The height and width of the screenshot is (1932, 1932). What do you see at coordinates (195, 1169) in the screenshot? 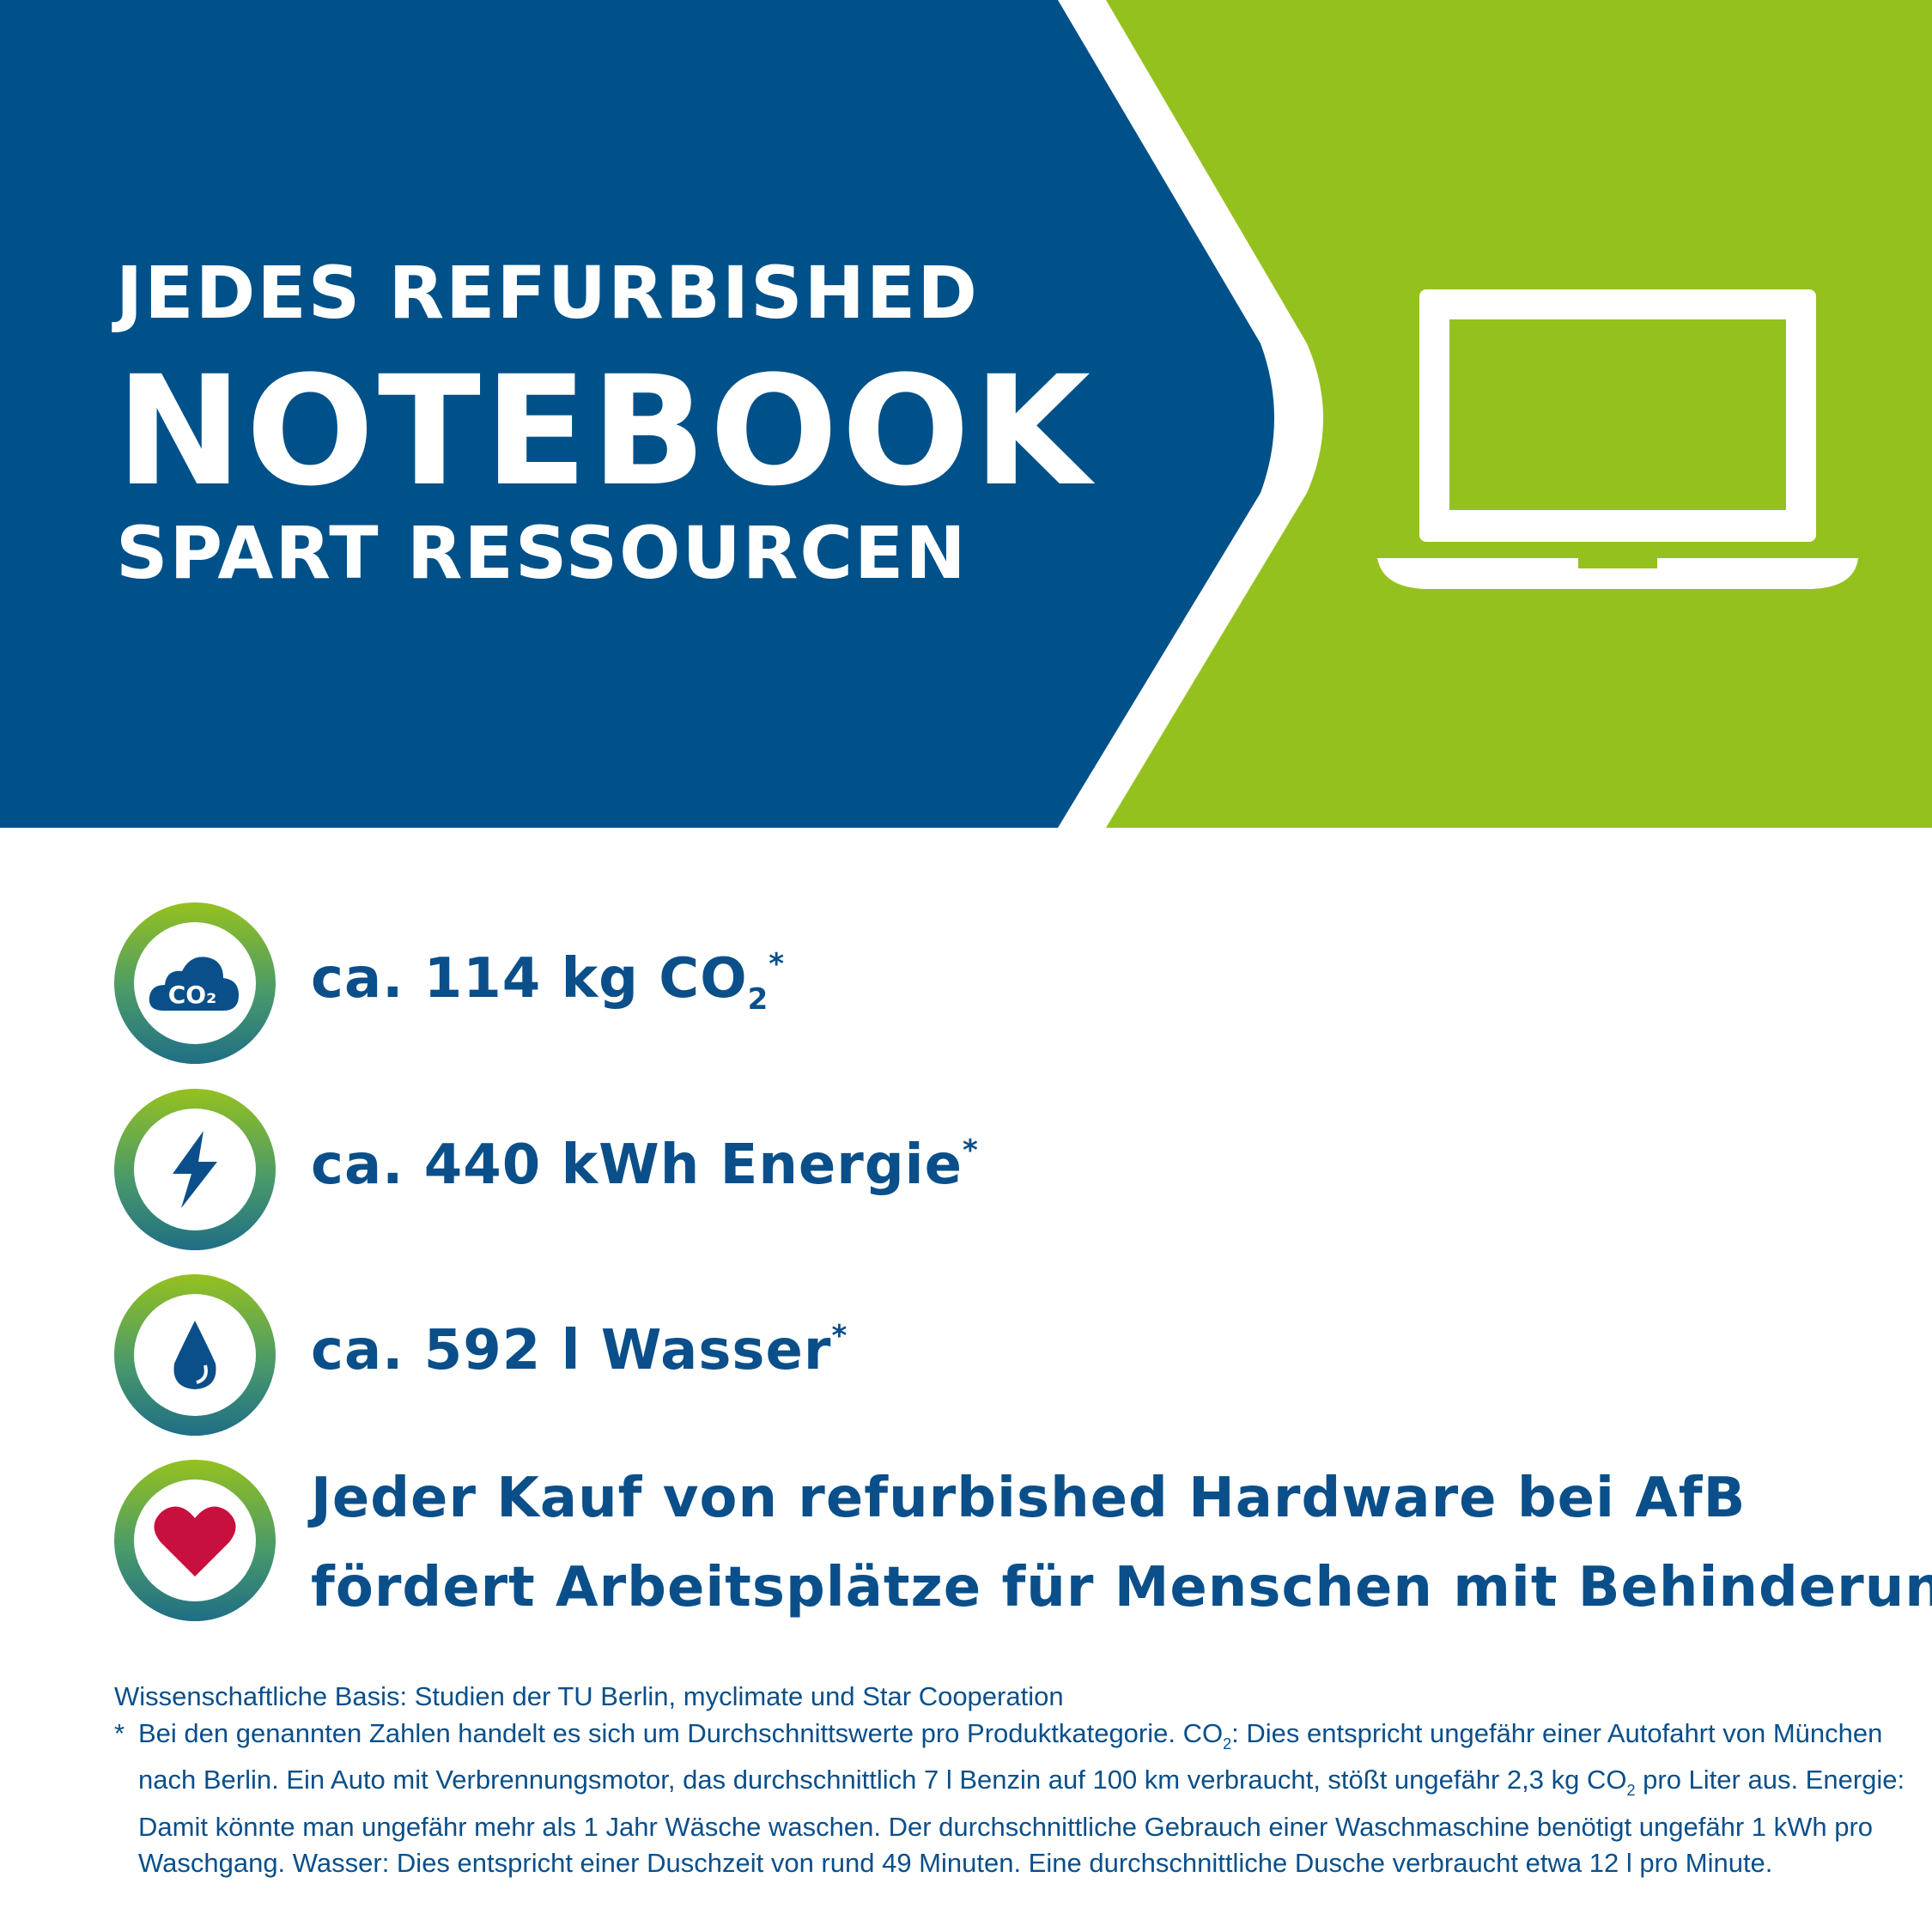
I see `lightning-icon` at bounding box center [195, 1169].